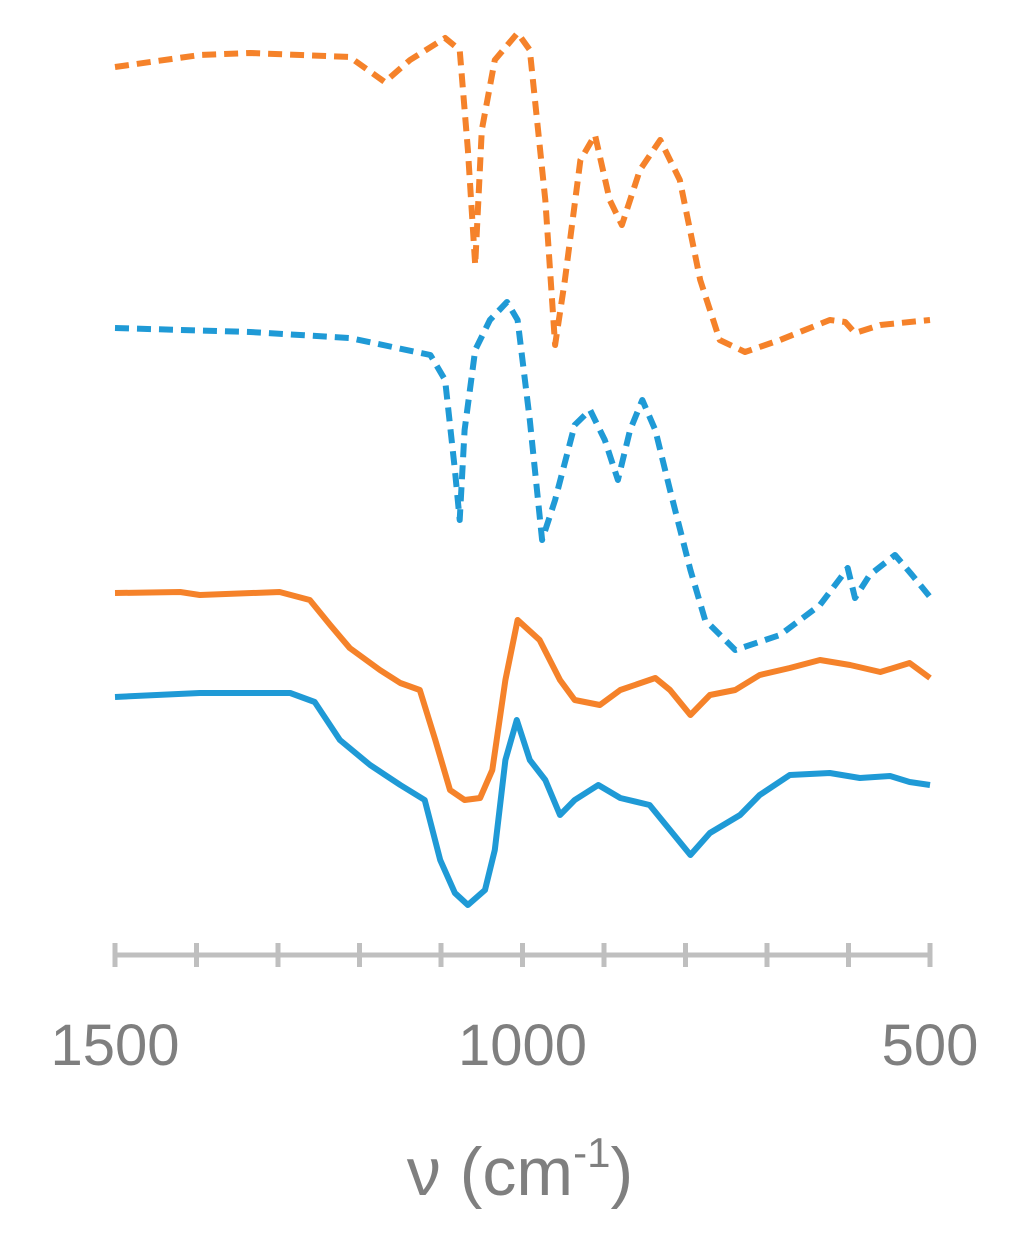 The width and height of the screenshot is (1026, 1260). Describe the element at coordinates (591, 1152) in the screenshot. I see `x-label-sup: -1` at that location.